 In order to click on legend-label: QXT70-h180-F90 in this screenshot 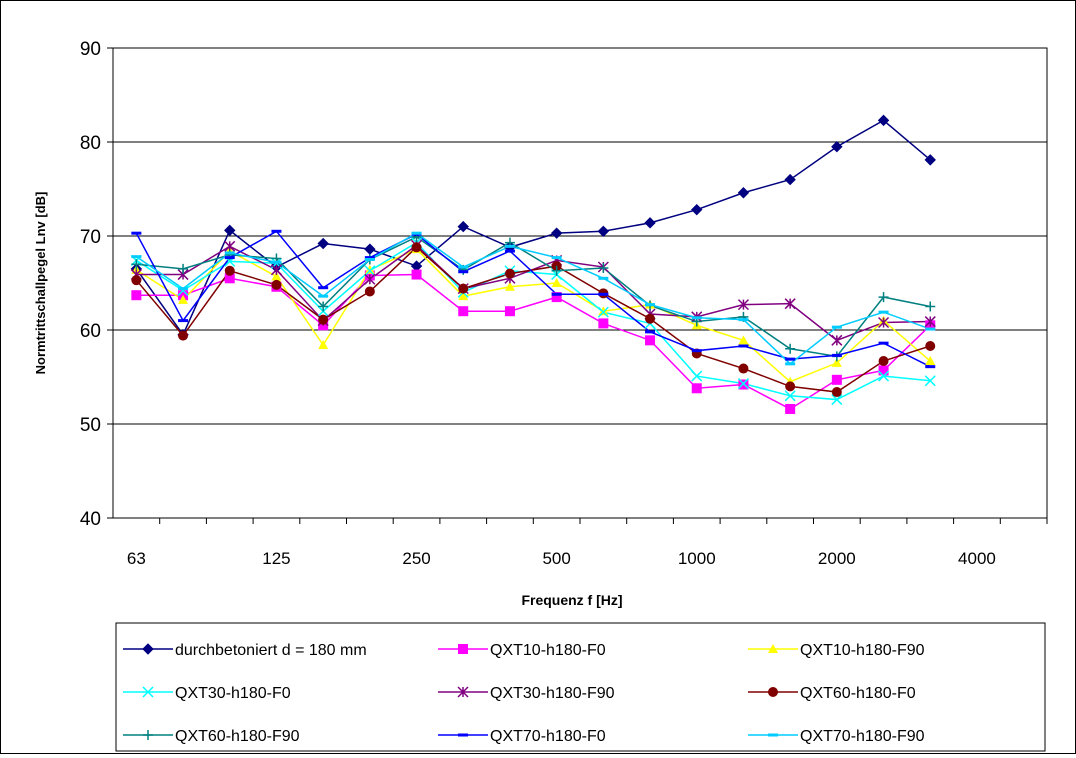, I will do `click(862, 736)`.